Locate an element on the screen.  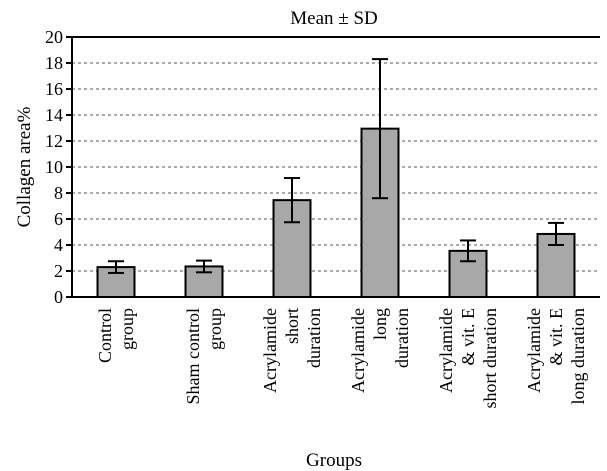
y-tick-label: 18 is located at coordinates (54, 63).